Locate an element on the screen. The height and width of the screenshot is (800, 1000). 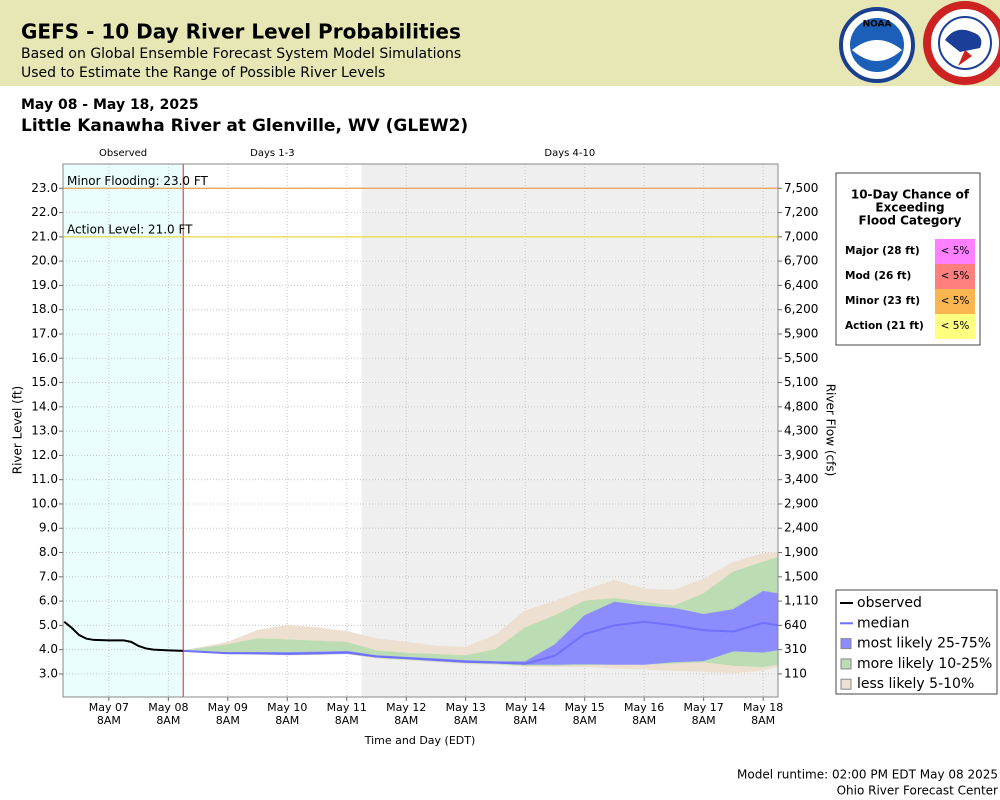
legend-box is located at coordinates (916, 642).